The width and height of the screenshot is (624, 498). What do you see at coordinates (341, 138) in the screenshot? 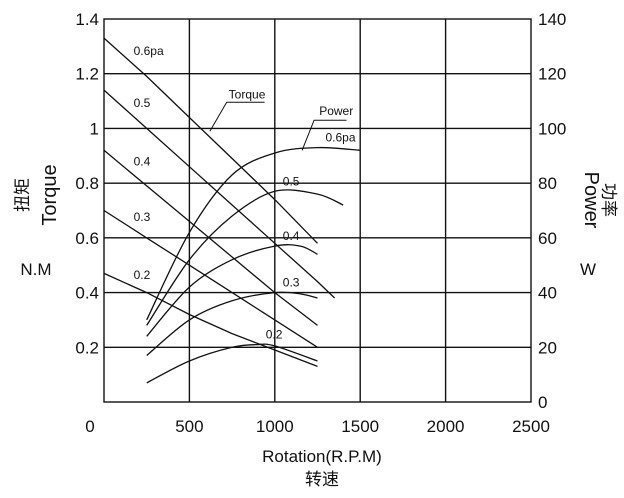
I see `power-curve-label: 0.6pa` at bounding box center [341, 138].